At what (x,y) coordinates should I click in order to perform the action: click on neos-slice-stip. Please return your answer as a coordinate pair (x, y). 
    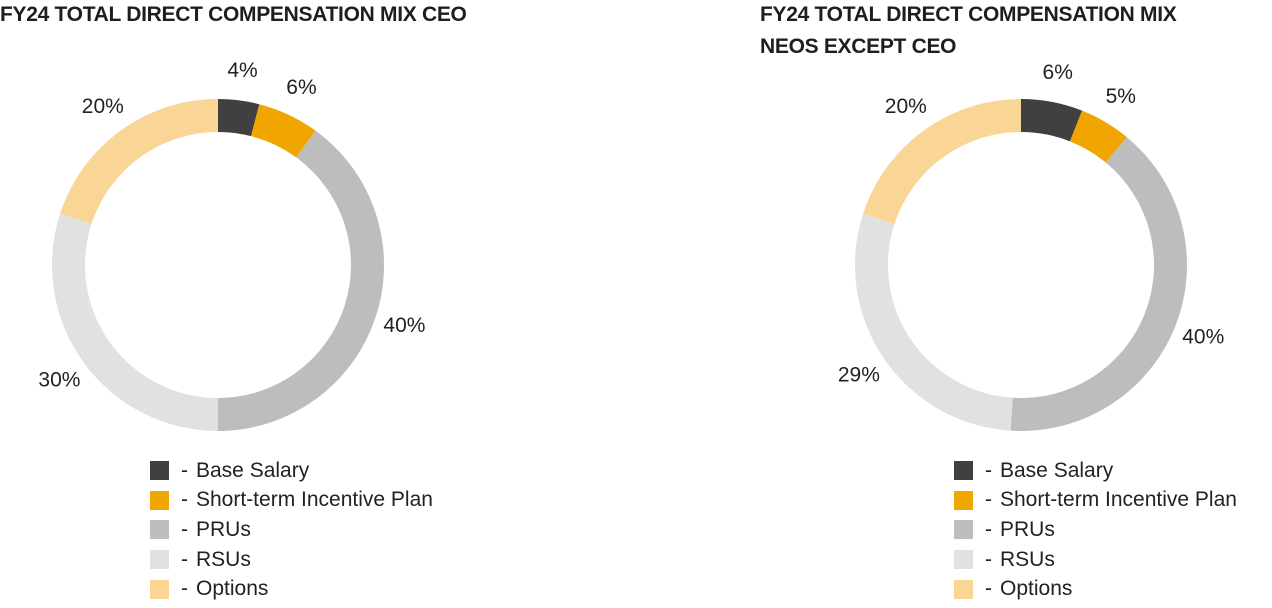
    Looking at the image, I should click on (1098, 136).